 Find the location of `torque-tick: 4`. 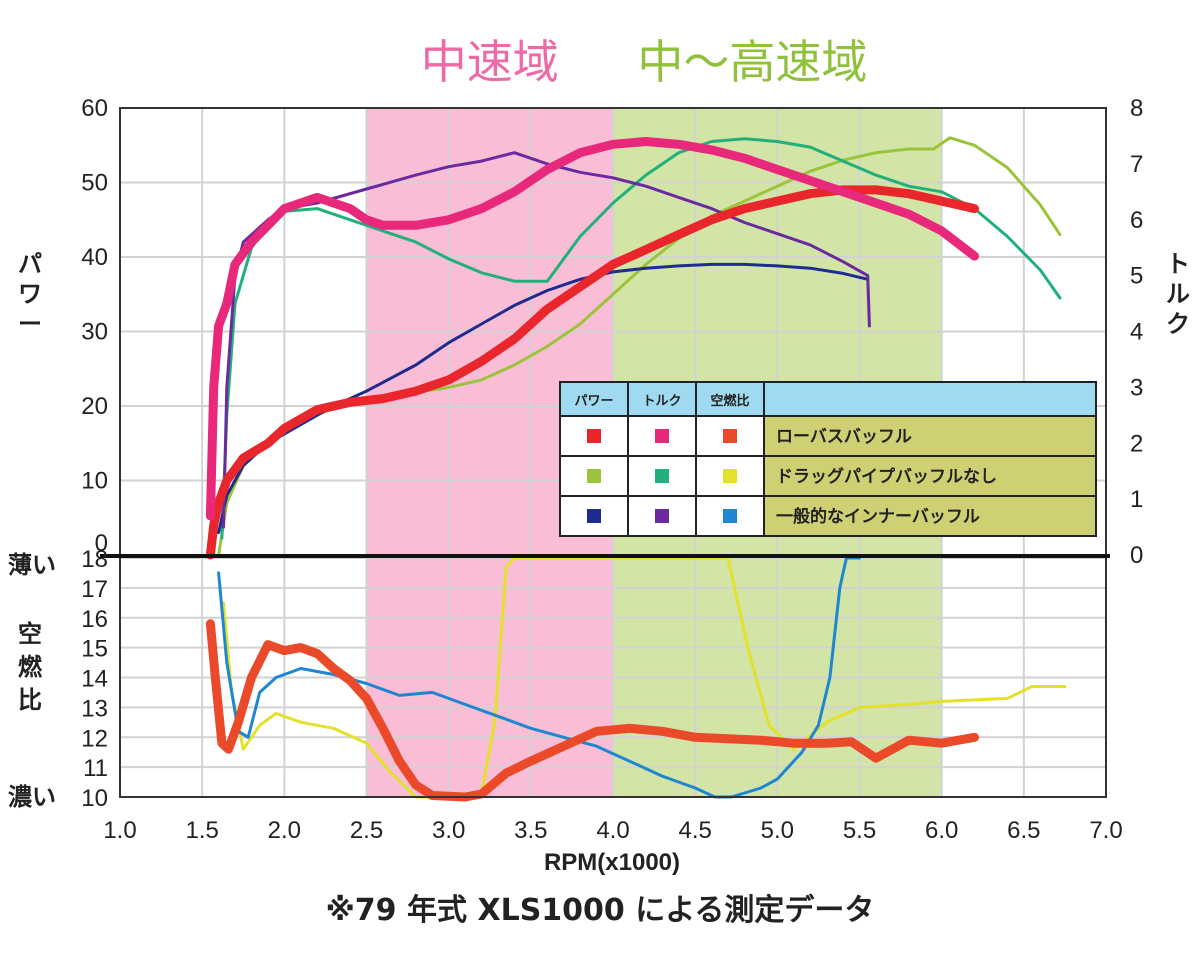

torque-tick: 4 is located at coordinates (1136, 332).